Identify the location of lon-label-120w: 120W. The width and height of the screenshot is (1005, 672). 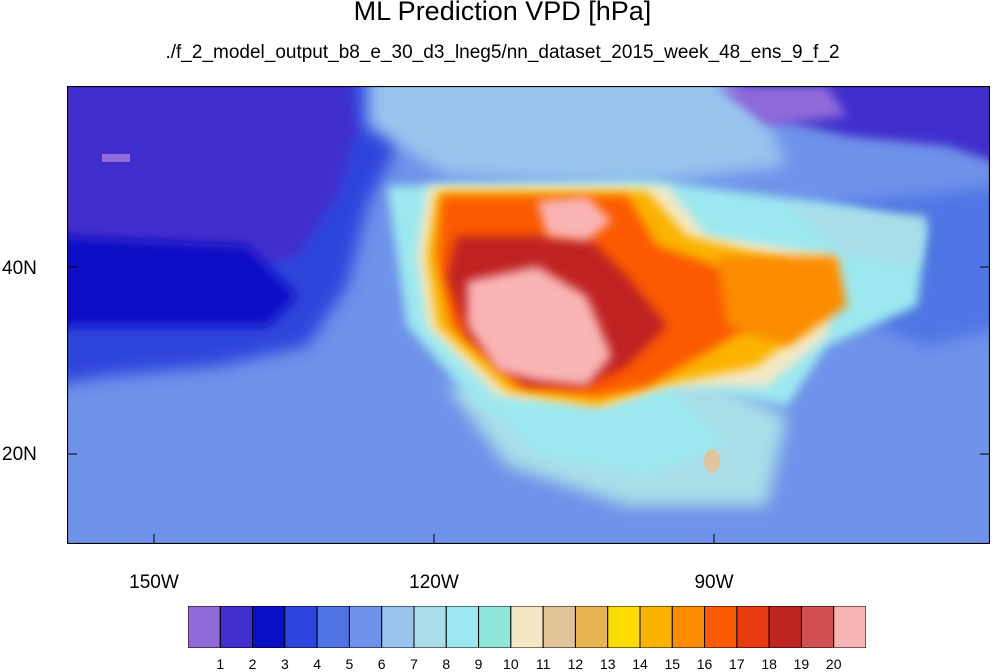
(434, 582).